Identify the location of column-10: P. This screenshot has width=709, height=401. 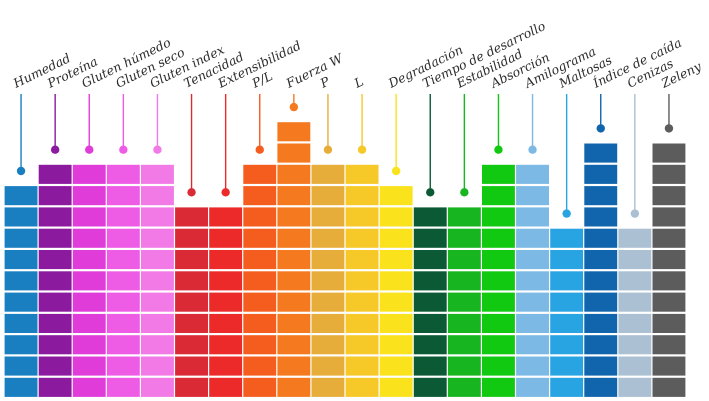
(328, 235).